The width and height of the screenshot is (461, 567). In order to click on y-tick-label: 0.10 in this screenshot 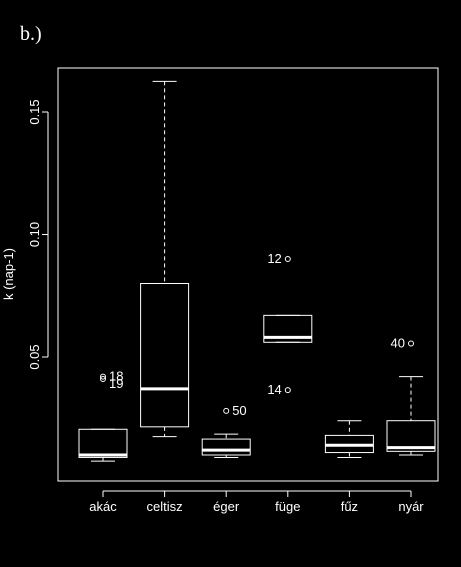, I will do `click(34, 234)`.